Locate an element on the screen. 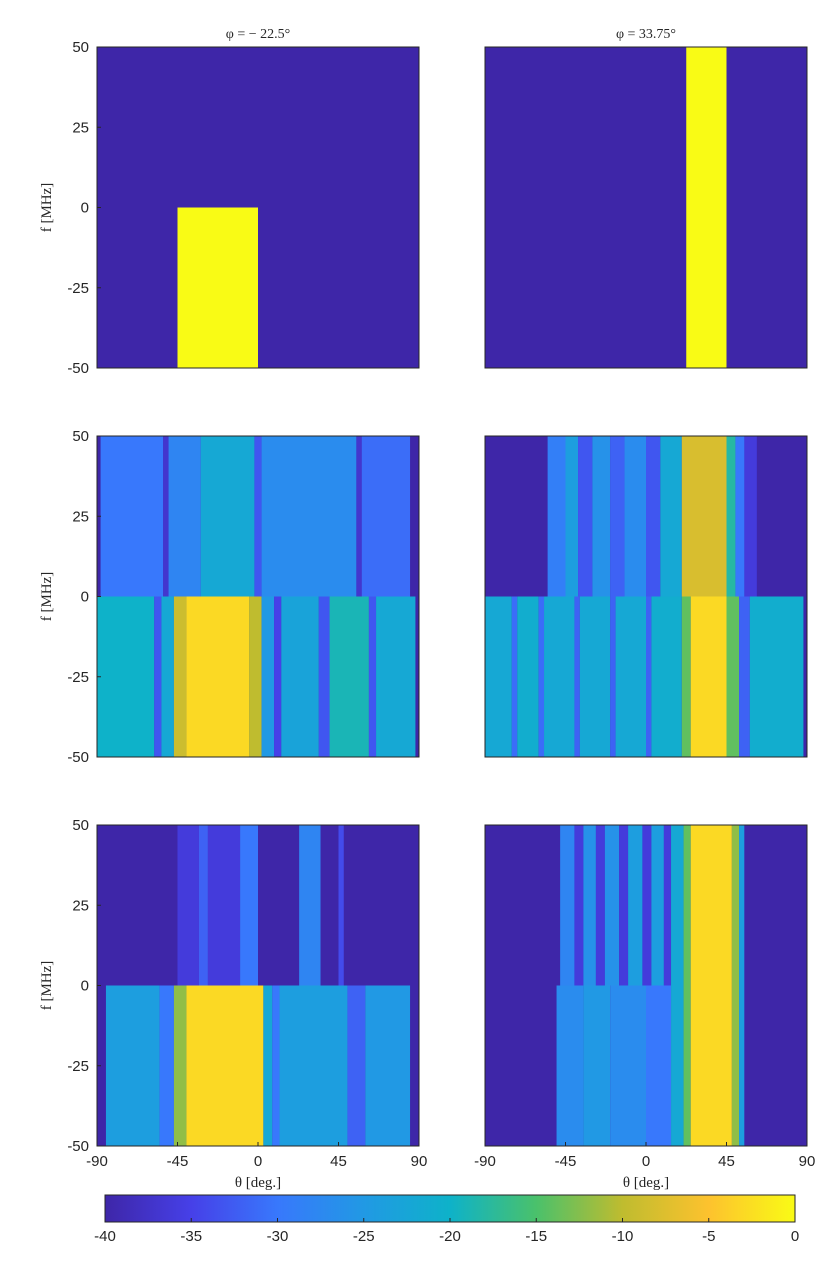  panel-row1-col2: φ = 33.75° is located at coordinates (646, 198).